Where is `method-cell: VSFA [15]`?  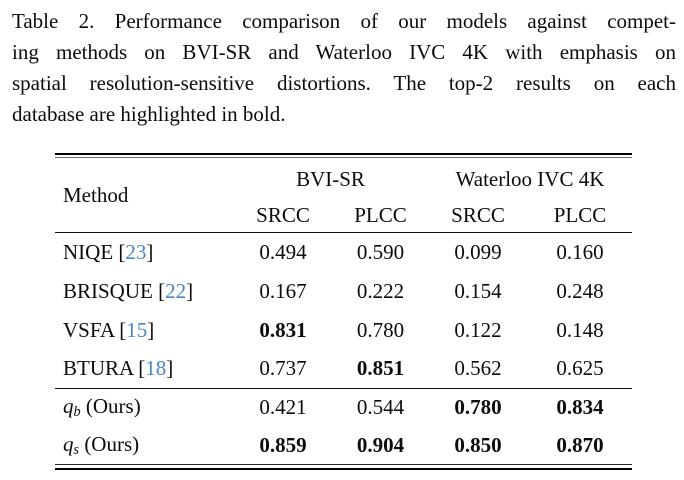
method-cell: VSFA [15] is located at coordinates (144, 330).